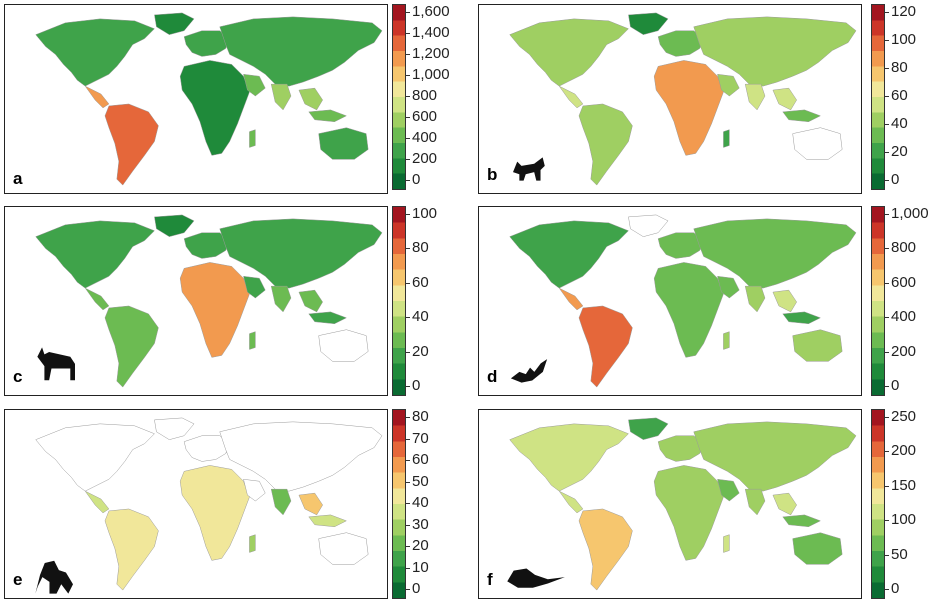 The width and height of the screenshot is (946, 602). I want to click on colorbar-tick-label: 100, so click(904, 39).